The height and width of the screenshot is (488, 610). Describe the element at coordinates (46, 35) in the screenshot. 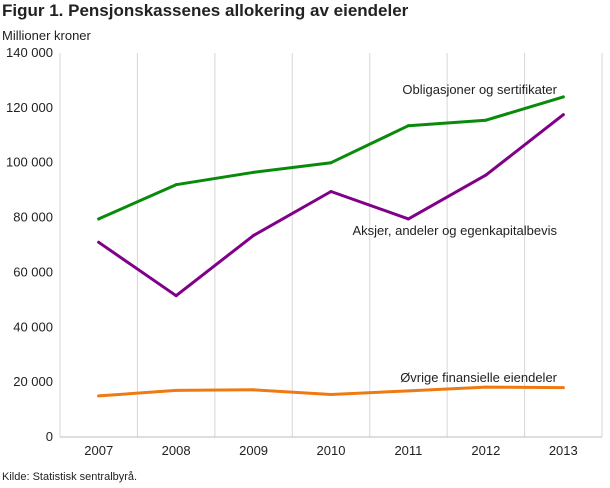

I see `y-axis-label: Millioner kroner` at that location.